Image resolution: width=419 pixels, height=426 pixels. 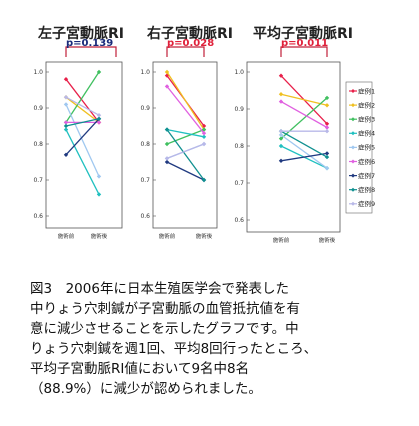 What do you see at coordinates (366, 90) in the screenshot?
I see `legend-label: 症例1` at bounding box center [366, 90].